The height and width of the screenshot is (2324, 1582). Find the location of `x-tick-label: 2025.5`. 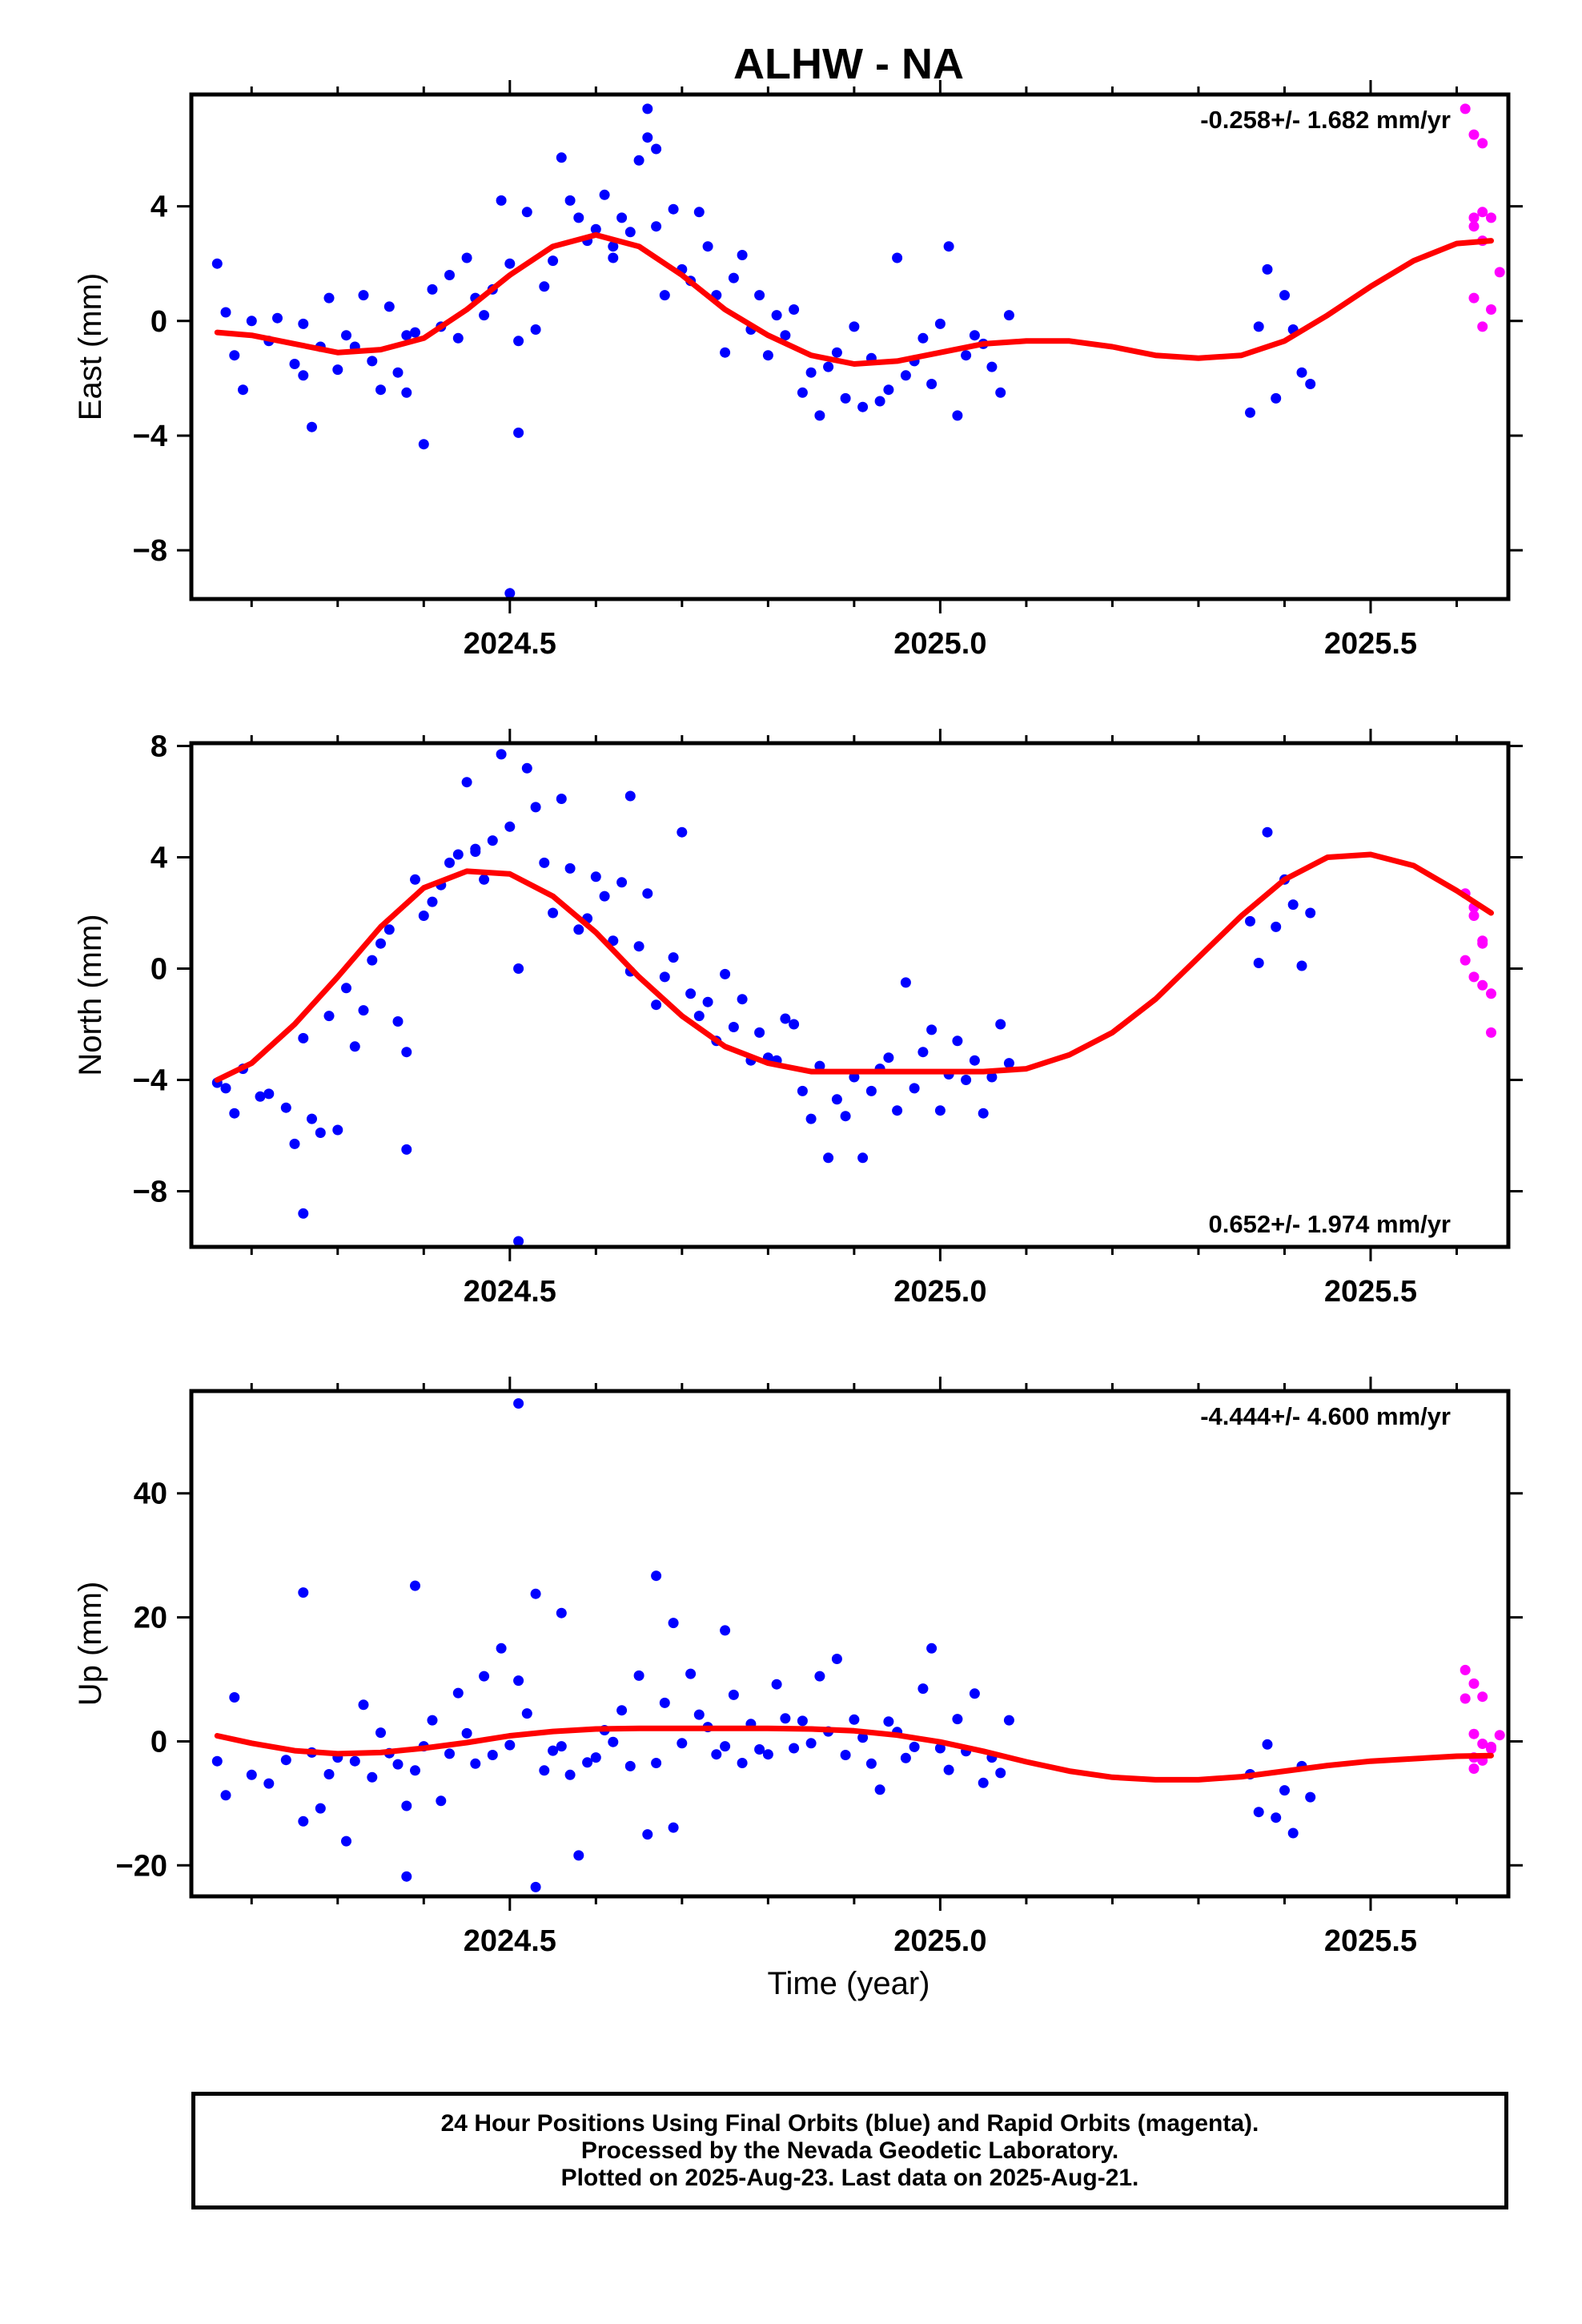

x-tick-label: 2025.5 is located at coordinates (1370, 1292).